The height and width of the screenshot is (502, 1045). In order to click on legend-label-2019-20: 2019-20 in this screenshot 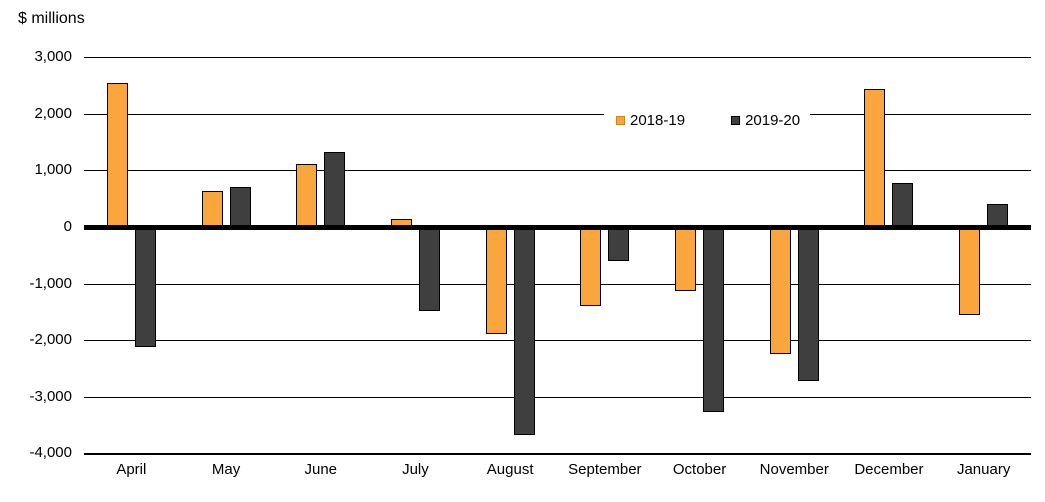, I will do `click(773, 120)`.